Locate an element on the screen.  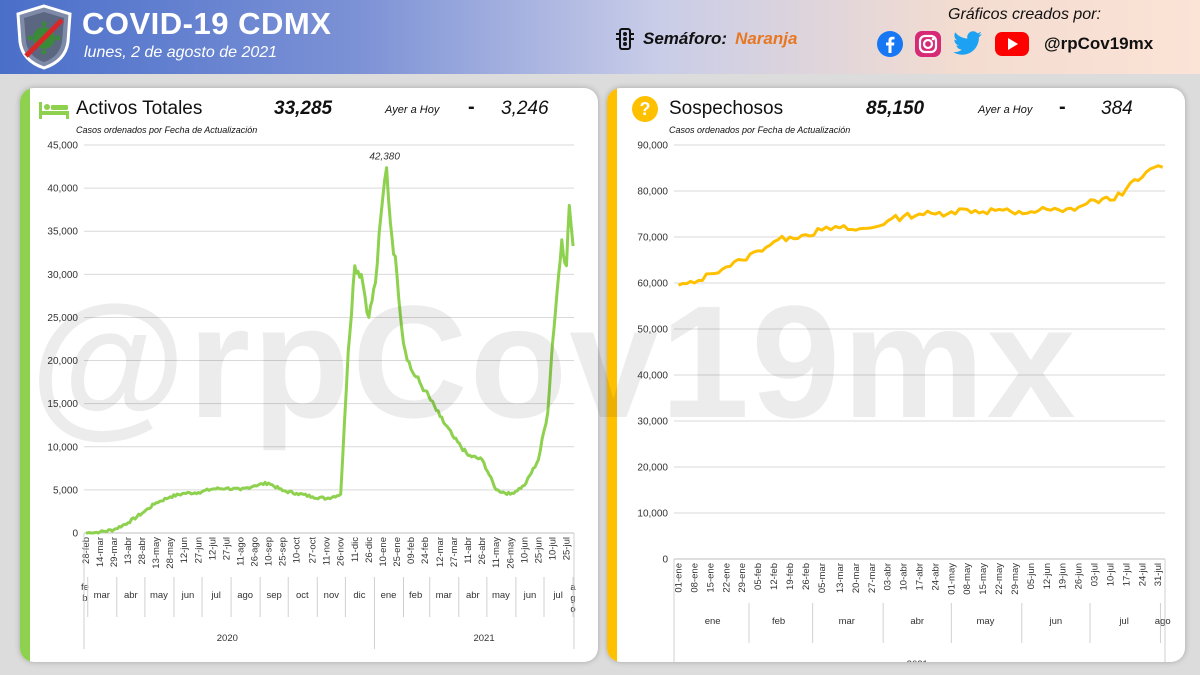
traffic-light-icon is located at coordinates (625, 39).